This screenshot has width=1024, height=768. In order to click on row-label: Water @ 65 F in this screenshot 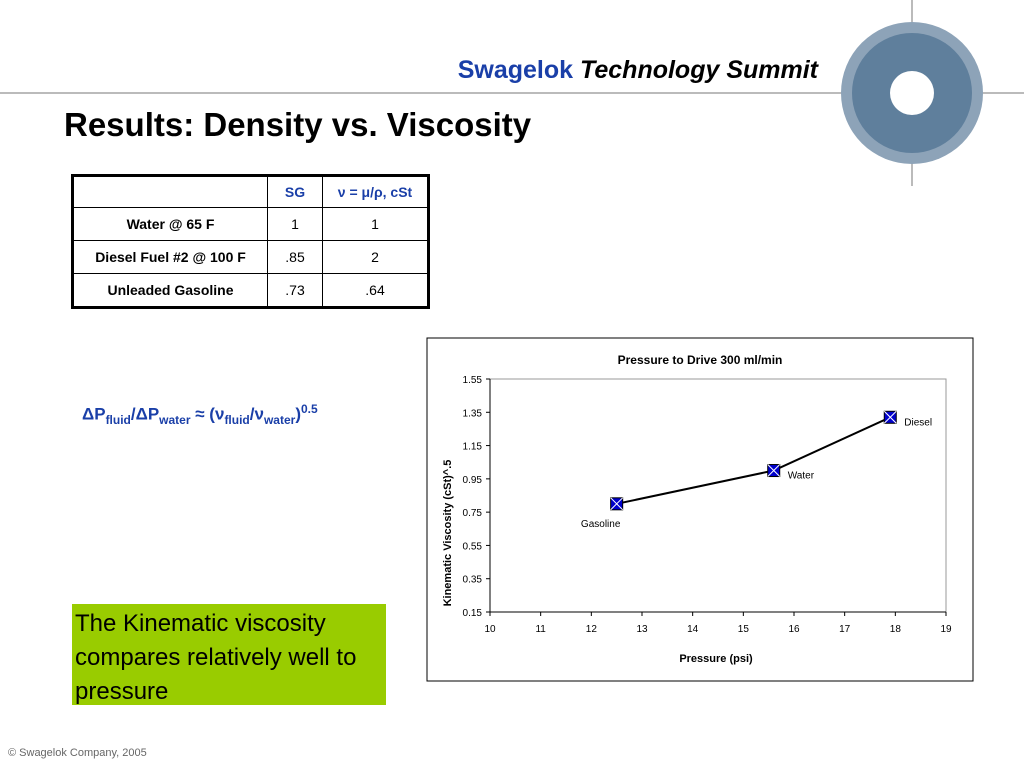, I will do `click(170, 224)`.